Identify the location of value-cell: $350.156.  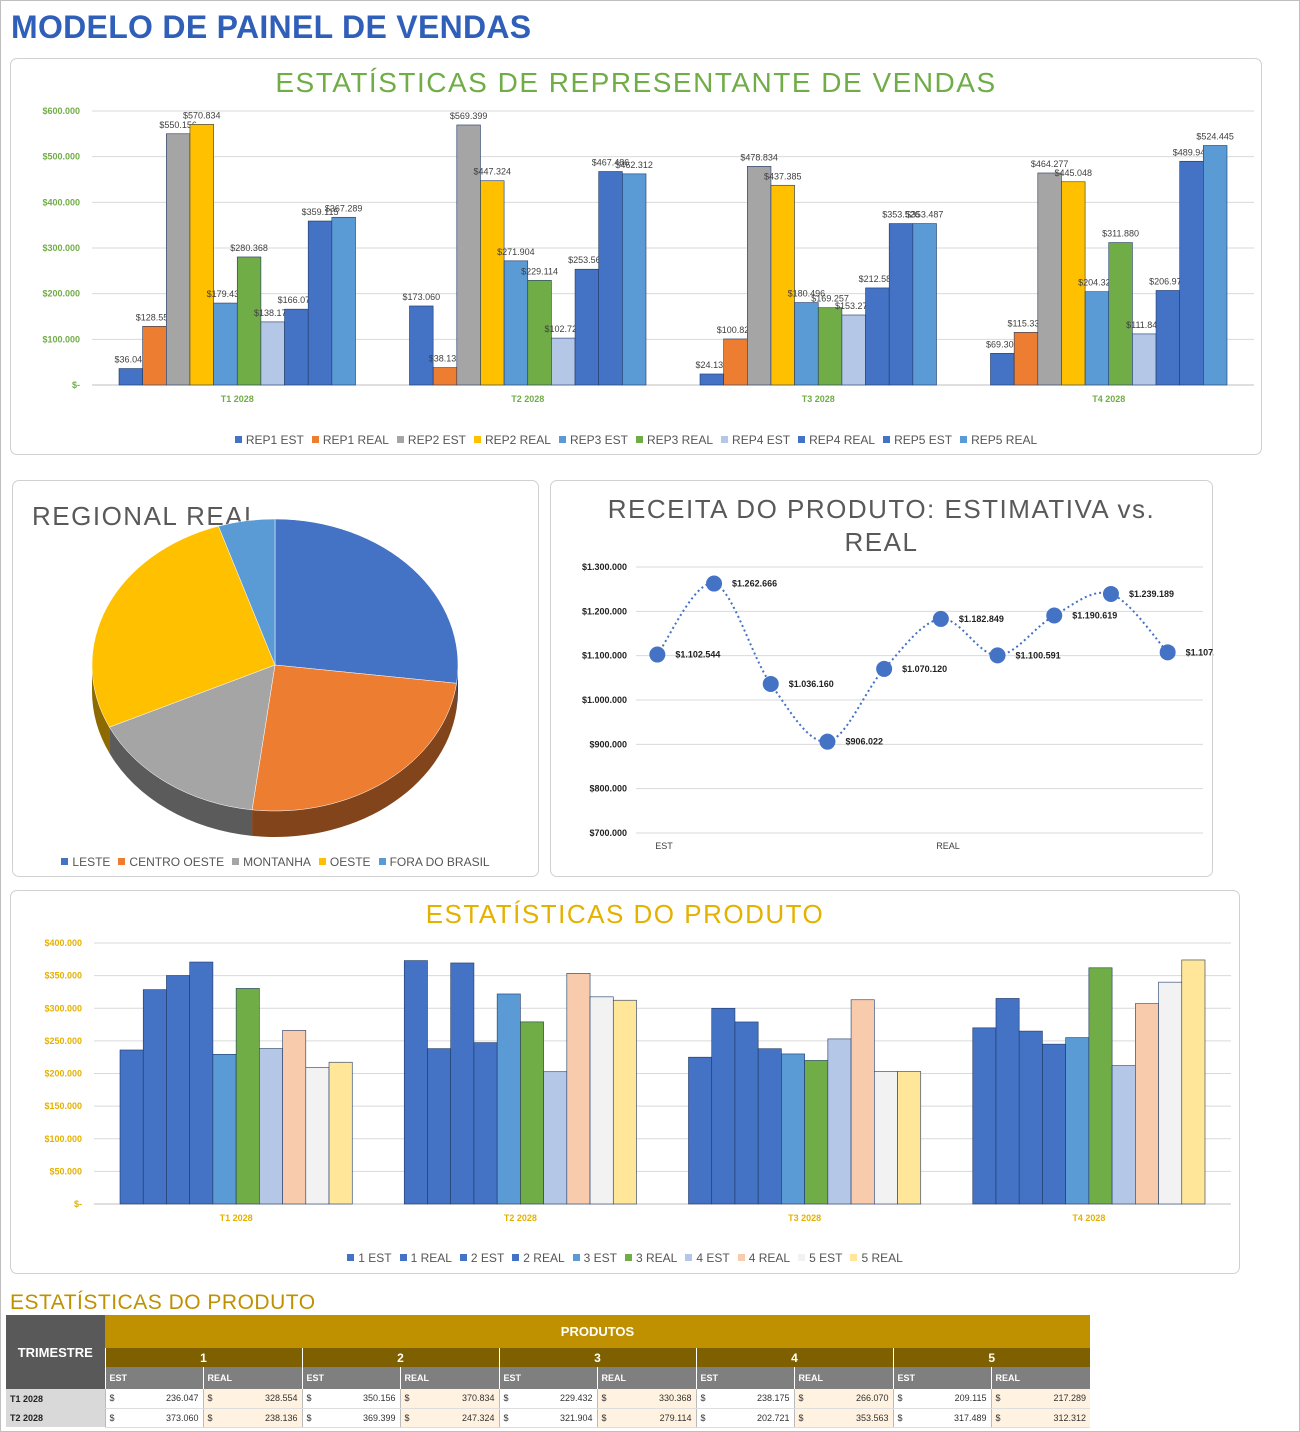
(350, 1399).